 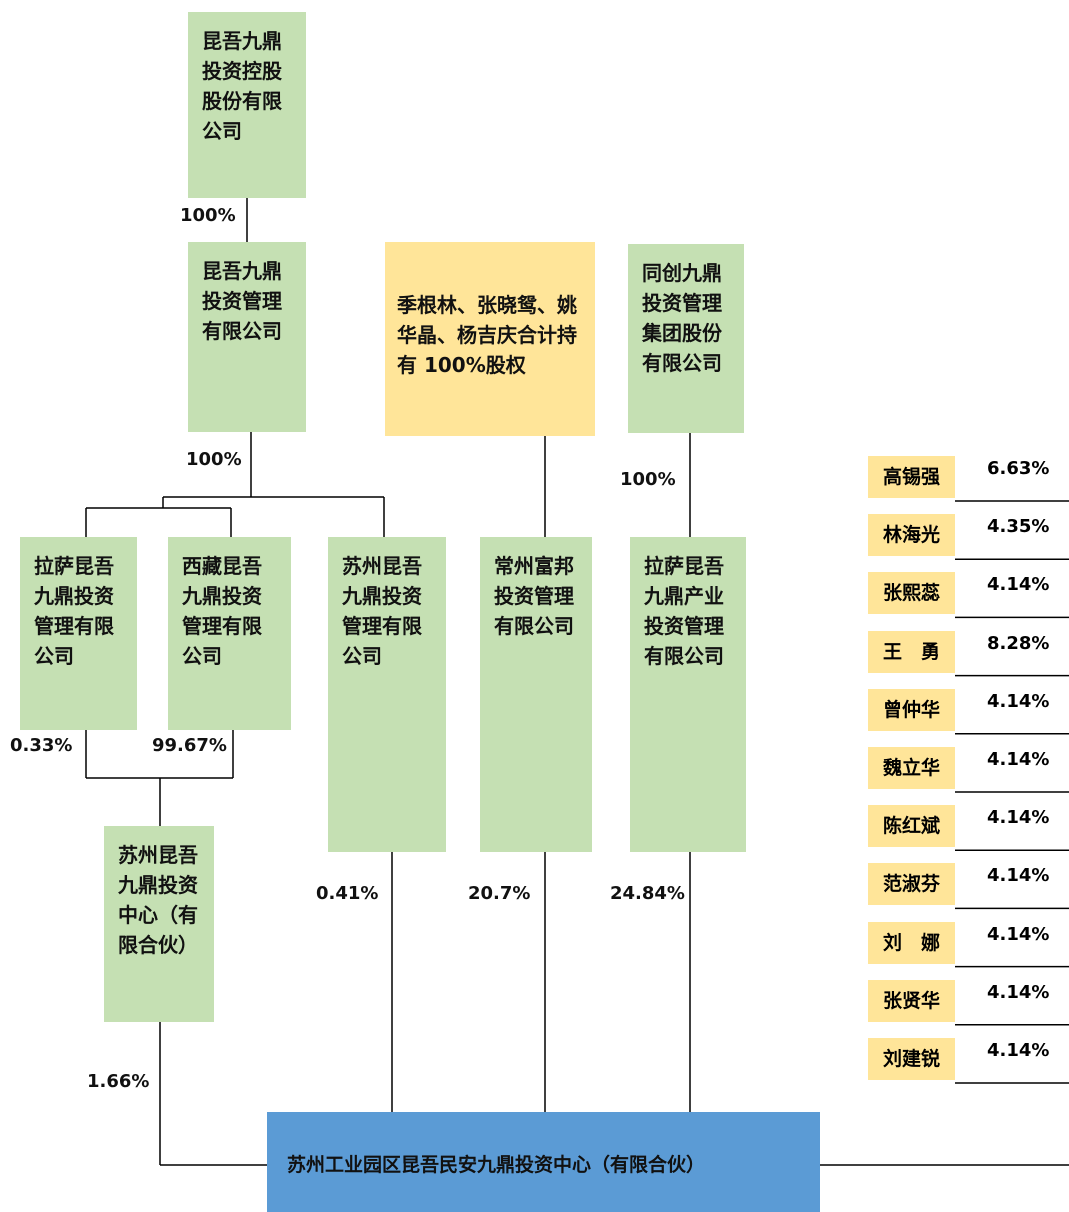 I want to click on shareholder-name: 张贤华, so click(x=911, y=1000).